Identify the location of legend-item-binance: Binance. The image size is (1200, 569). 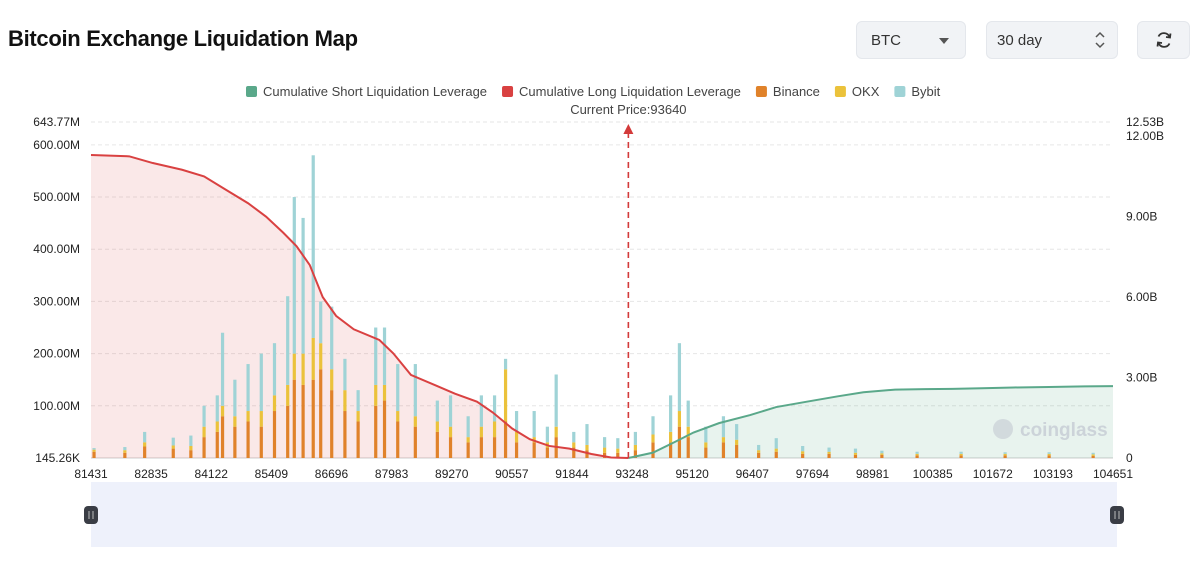
(787, 91).